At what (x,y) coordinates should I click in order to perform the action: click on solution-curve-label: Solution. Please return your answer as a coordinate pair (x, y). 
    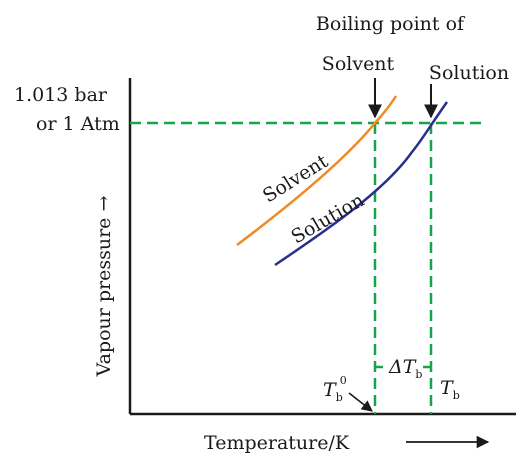
    Looking at the image, I should click on (328, 218).